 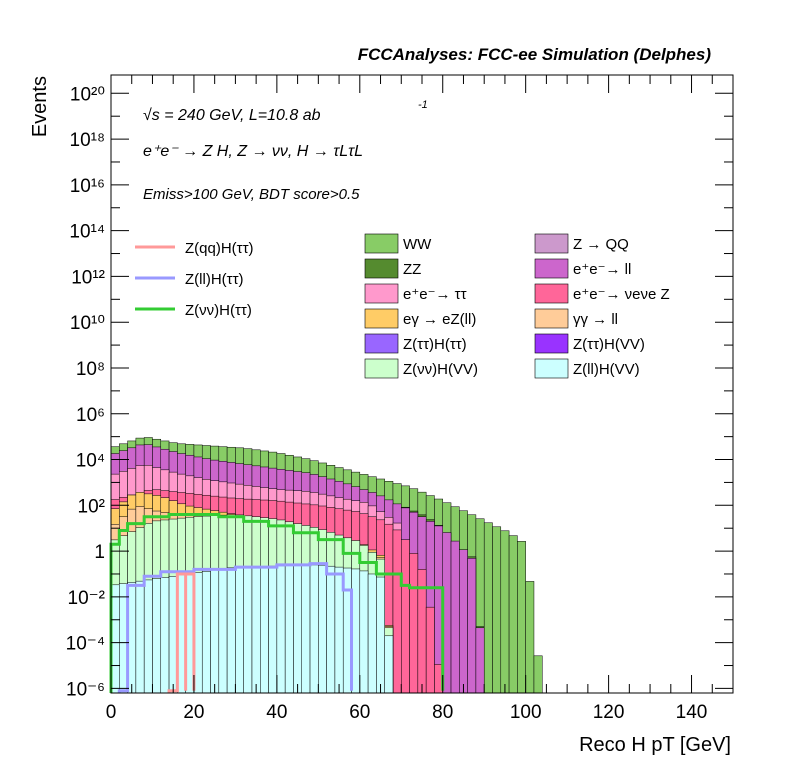 I want to click on legend-background-label: eγ → eZ(ll), so click(x=439, y=319).